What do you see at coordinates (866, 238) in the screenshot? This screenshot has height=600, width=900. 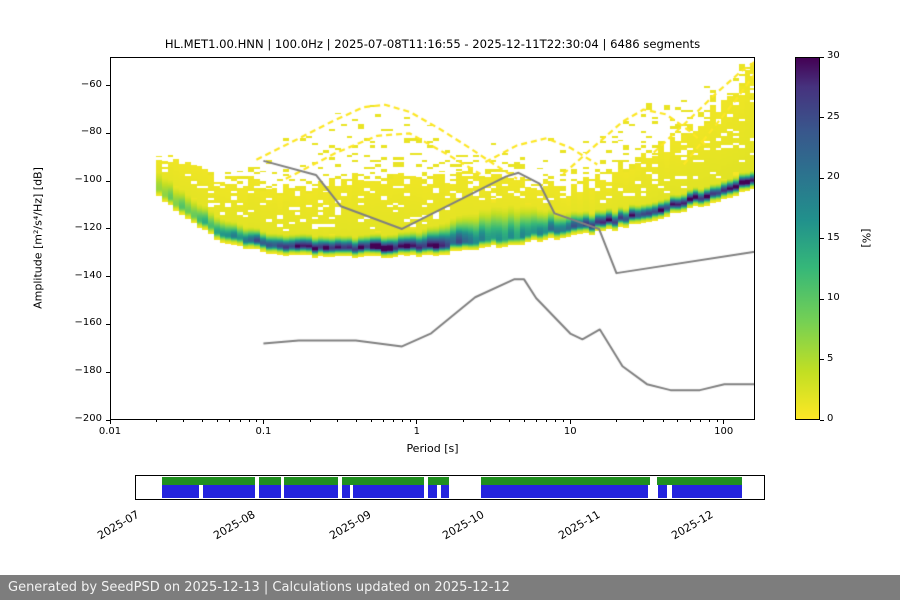 I see `colorbar-label: [%]` at bounding box center [866, 238].